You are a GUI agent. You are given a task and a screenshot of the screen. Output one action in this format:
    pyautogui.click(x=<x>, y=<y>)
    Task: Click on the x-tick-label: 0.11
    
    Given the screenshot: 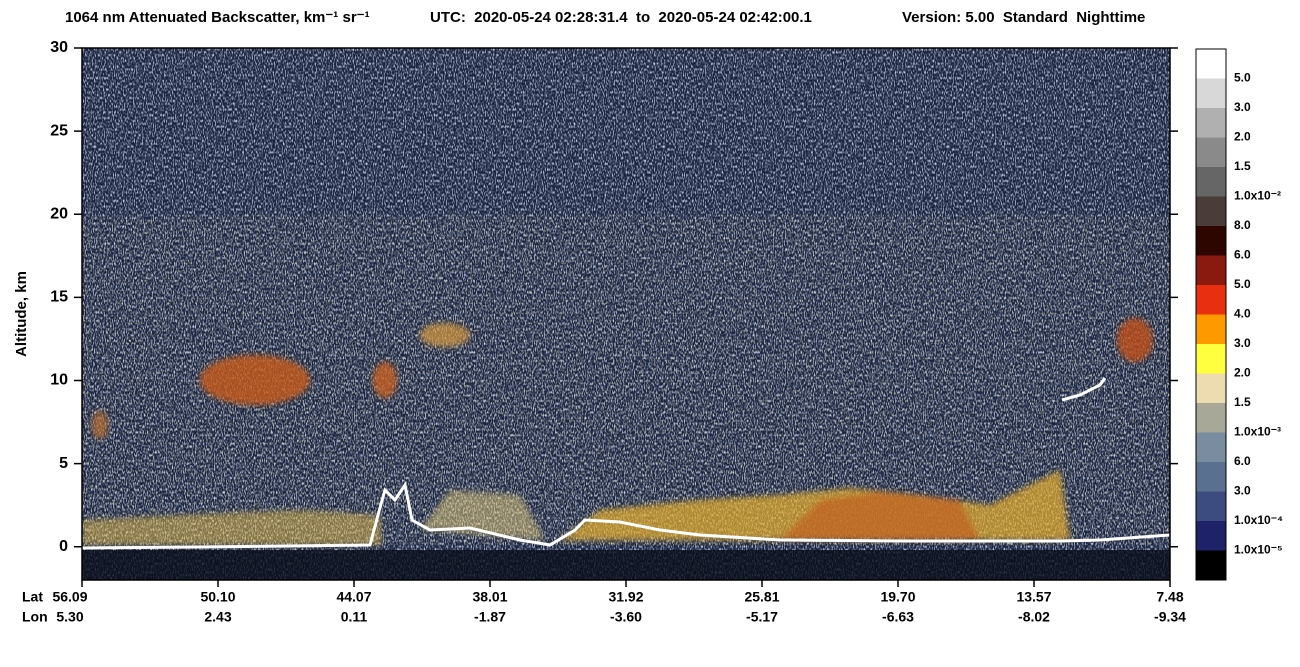 What is the action you would take?
    pyautogui.click(x=354, y=617)
    